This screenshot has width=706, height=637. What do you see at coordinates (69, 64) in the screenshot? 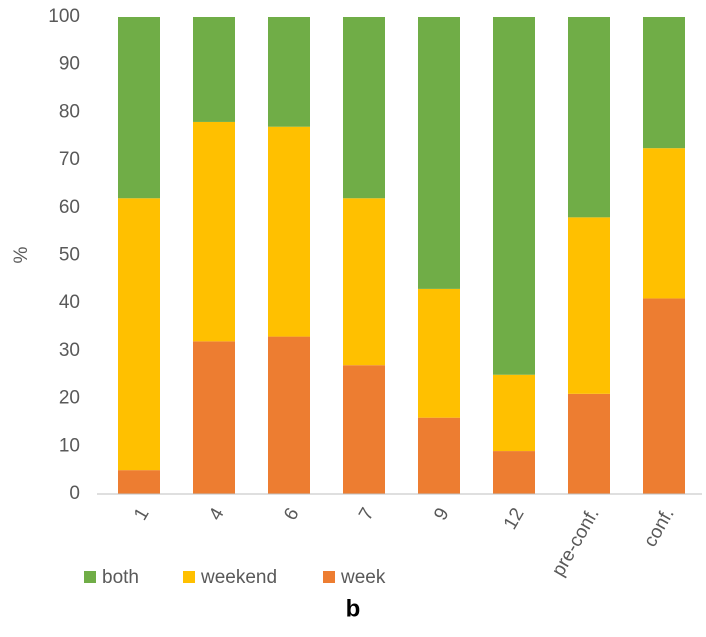
I see `y-tick-label: 90` at bounding box center [69, 64].